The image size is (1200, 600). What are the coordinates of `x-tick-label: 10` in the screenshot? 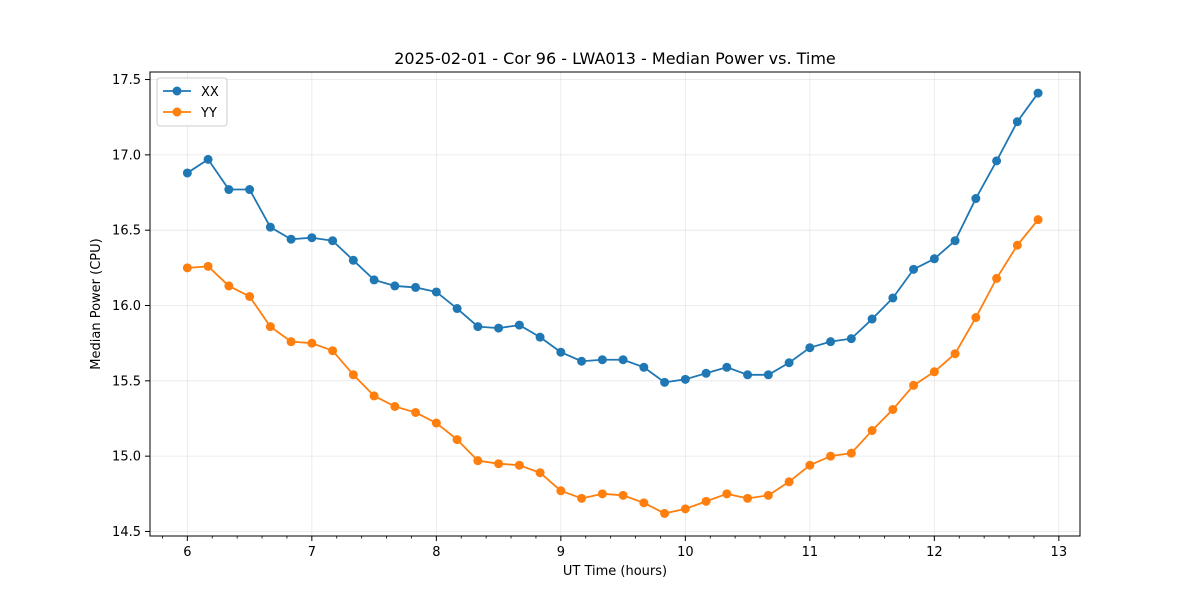 It's located at (685, 552).